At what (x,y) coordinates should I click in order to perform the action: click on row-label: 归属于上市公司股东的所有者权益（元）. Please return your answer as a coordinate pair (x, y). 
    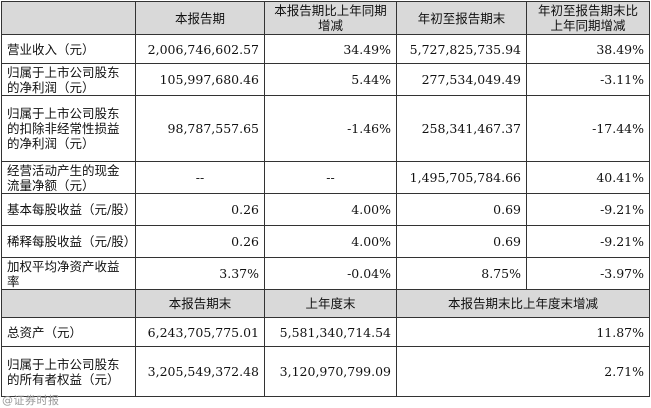
    Looking at the image, I should click on (68, 371).